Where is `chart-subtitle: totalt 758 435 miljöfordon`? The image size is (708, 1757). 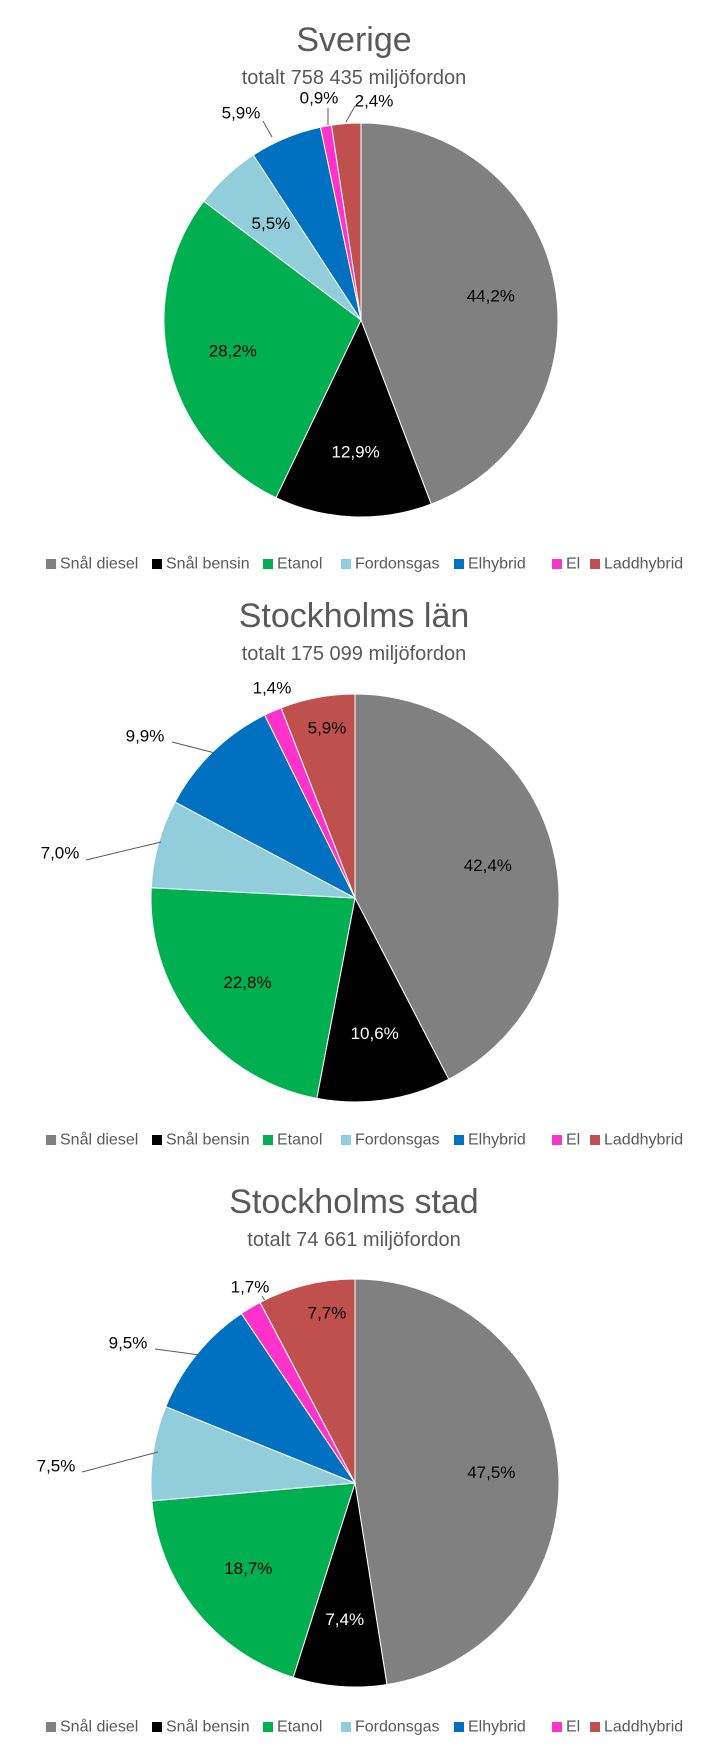 chart-subtitle: totalt 758 435 miljöfordon is located at coordinates (354, 78).